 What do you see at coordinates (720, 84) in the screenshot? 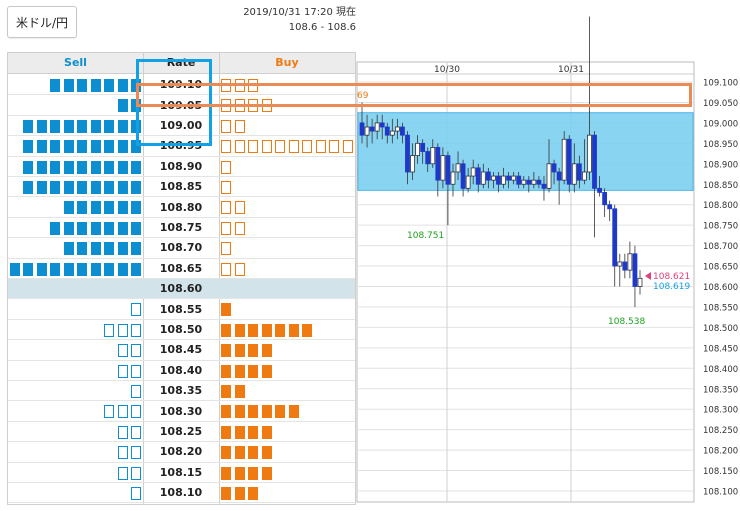
I see `y-tick-label: 109.100` at bounding box center [720, 84].